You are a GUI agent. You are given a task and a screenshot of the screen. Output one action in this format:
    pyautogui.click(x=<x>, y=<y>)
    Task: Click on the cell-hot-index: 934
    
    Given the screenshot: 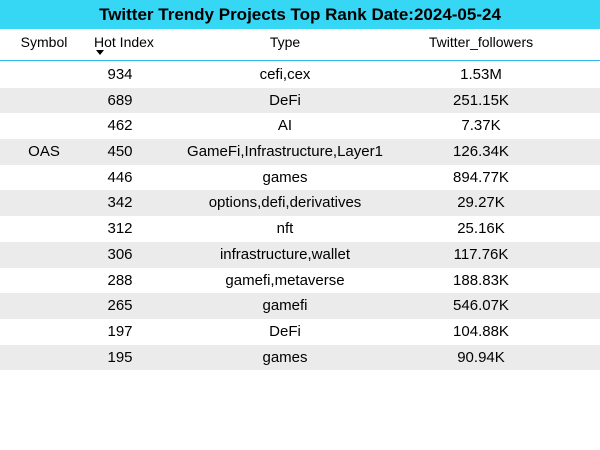 What is the action you would take?
    pyautogui.click(x=120, y=74)
    